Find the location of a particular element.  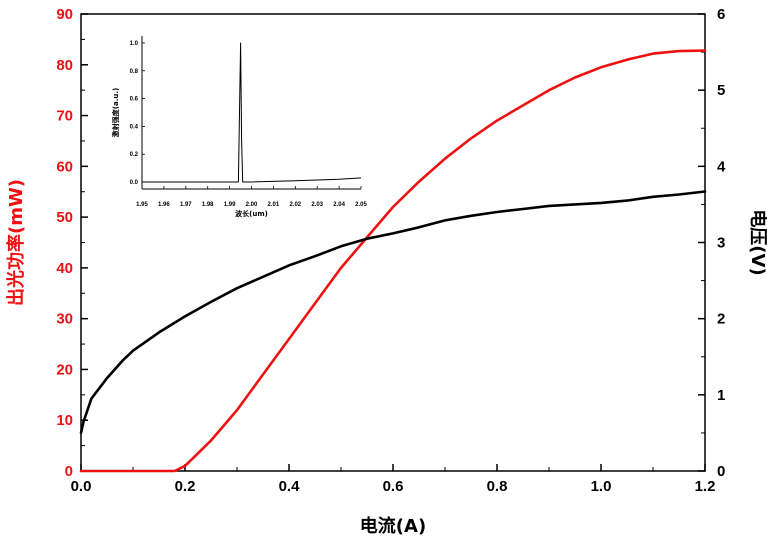

bottom-tick-label: 0.4 is located at coordinates (290, 486).